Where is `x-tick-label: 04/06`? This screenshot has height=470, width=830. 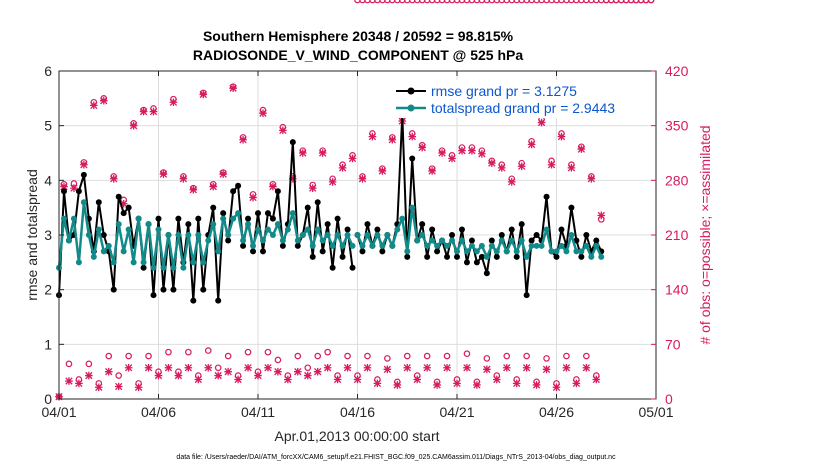
x-tick-label: 04/06 is located at coordinates (158, 412).